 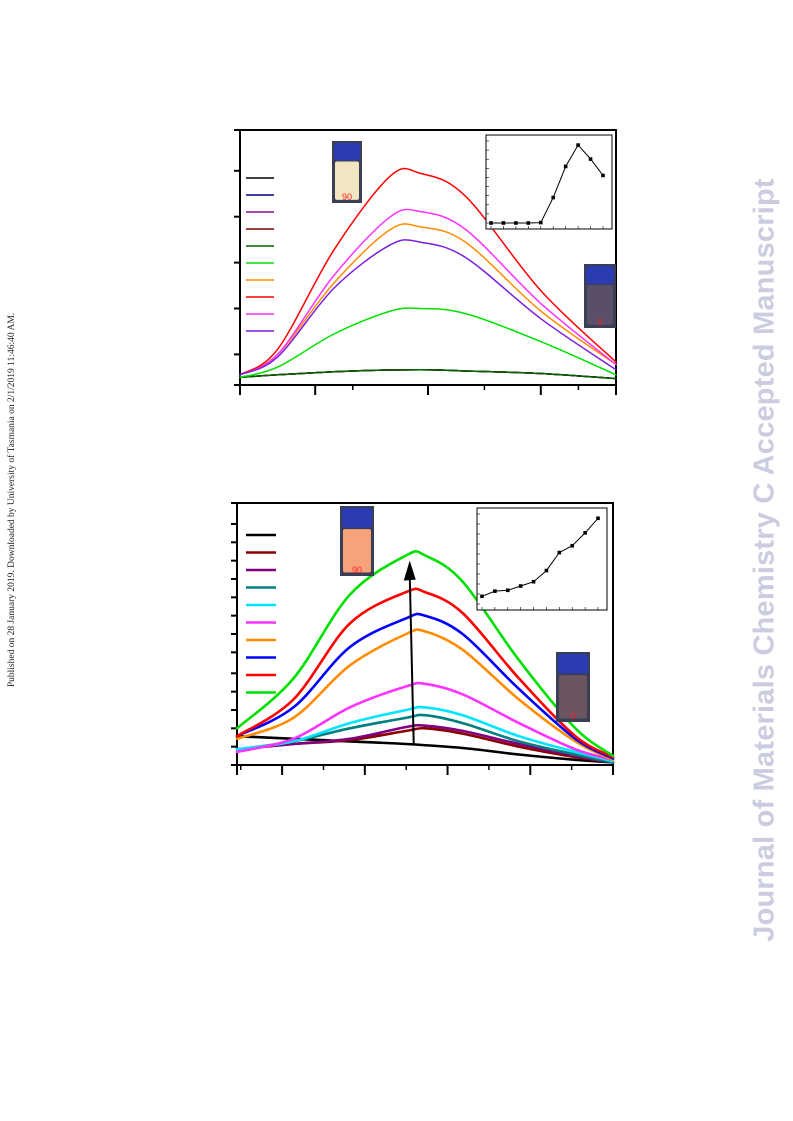 I want to click on top-panel: 90 0, so click(x=425, y=262).